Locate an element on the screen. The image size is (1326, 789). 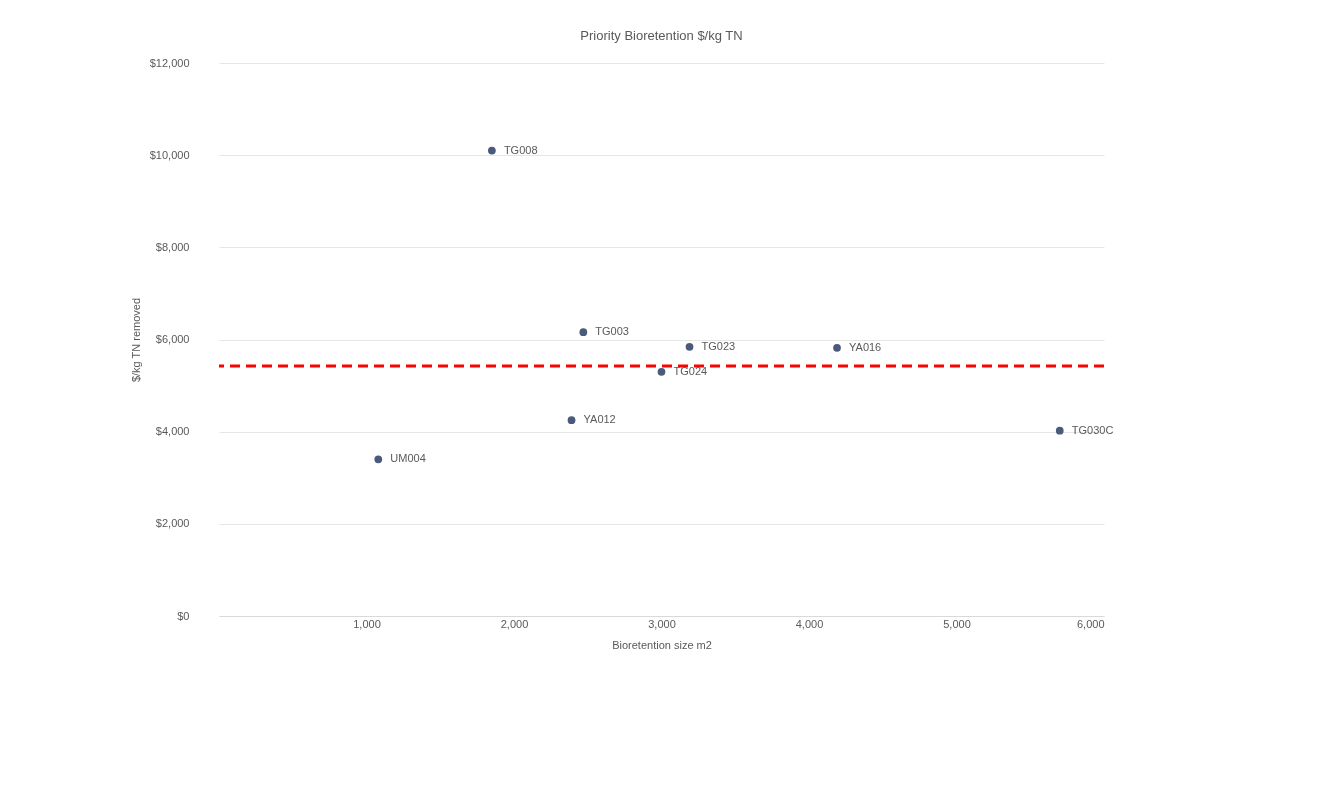
annotation: TG023 is located at coordinates (718, 345).